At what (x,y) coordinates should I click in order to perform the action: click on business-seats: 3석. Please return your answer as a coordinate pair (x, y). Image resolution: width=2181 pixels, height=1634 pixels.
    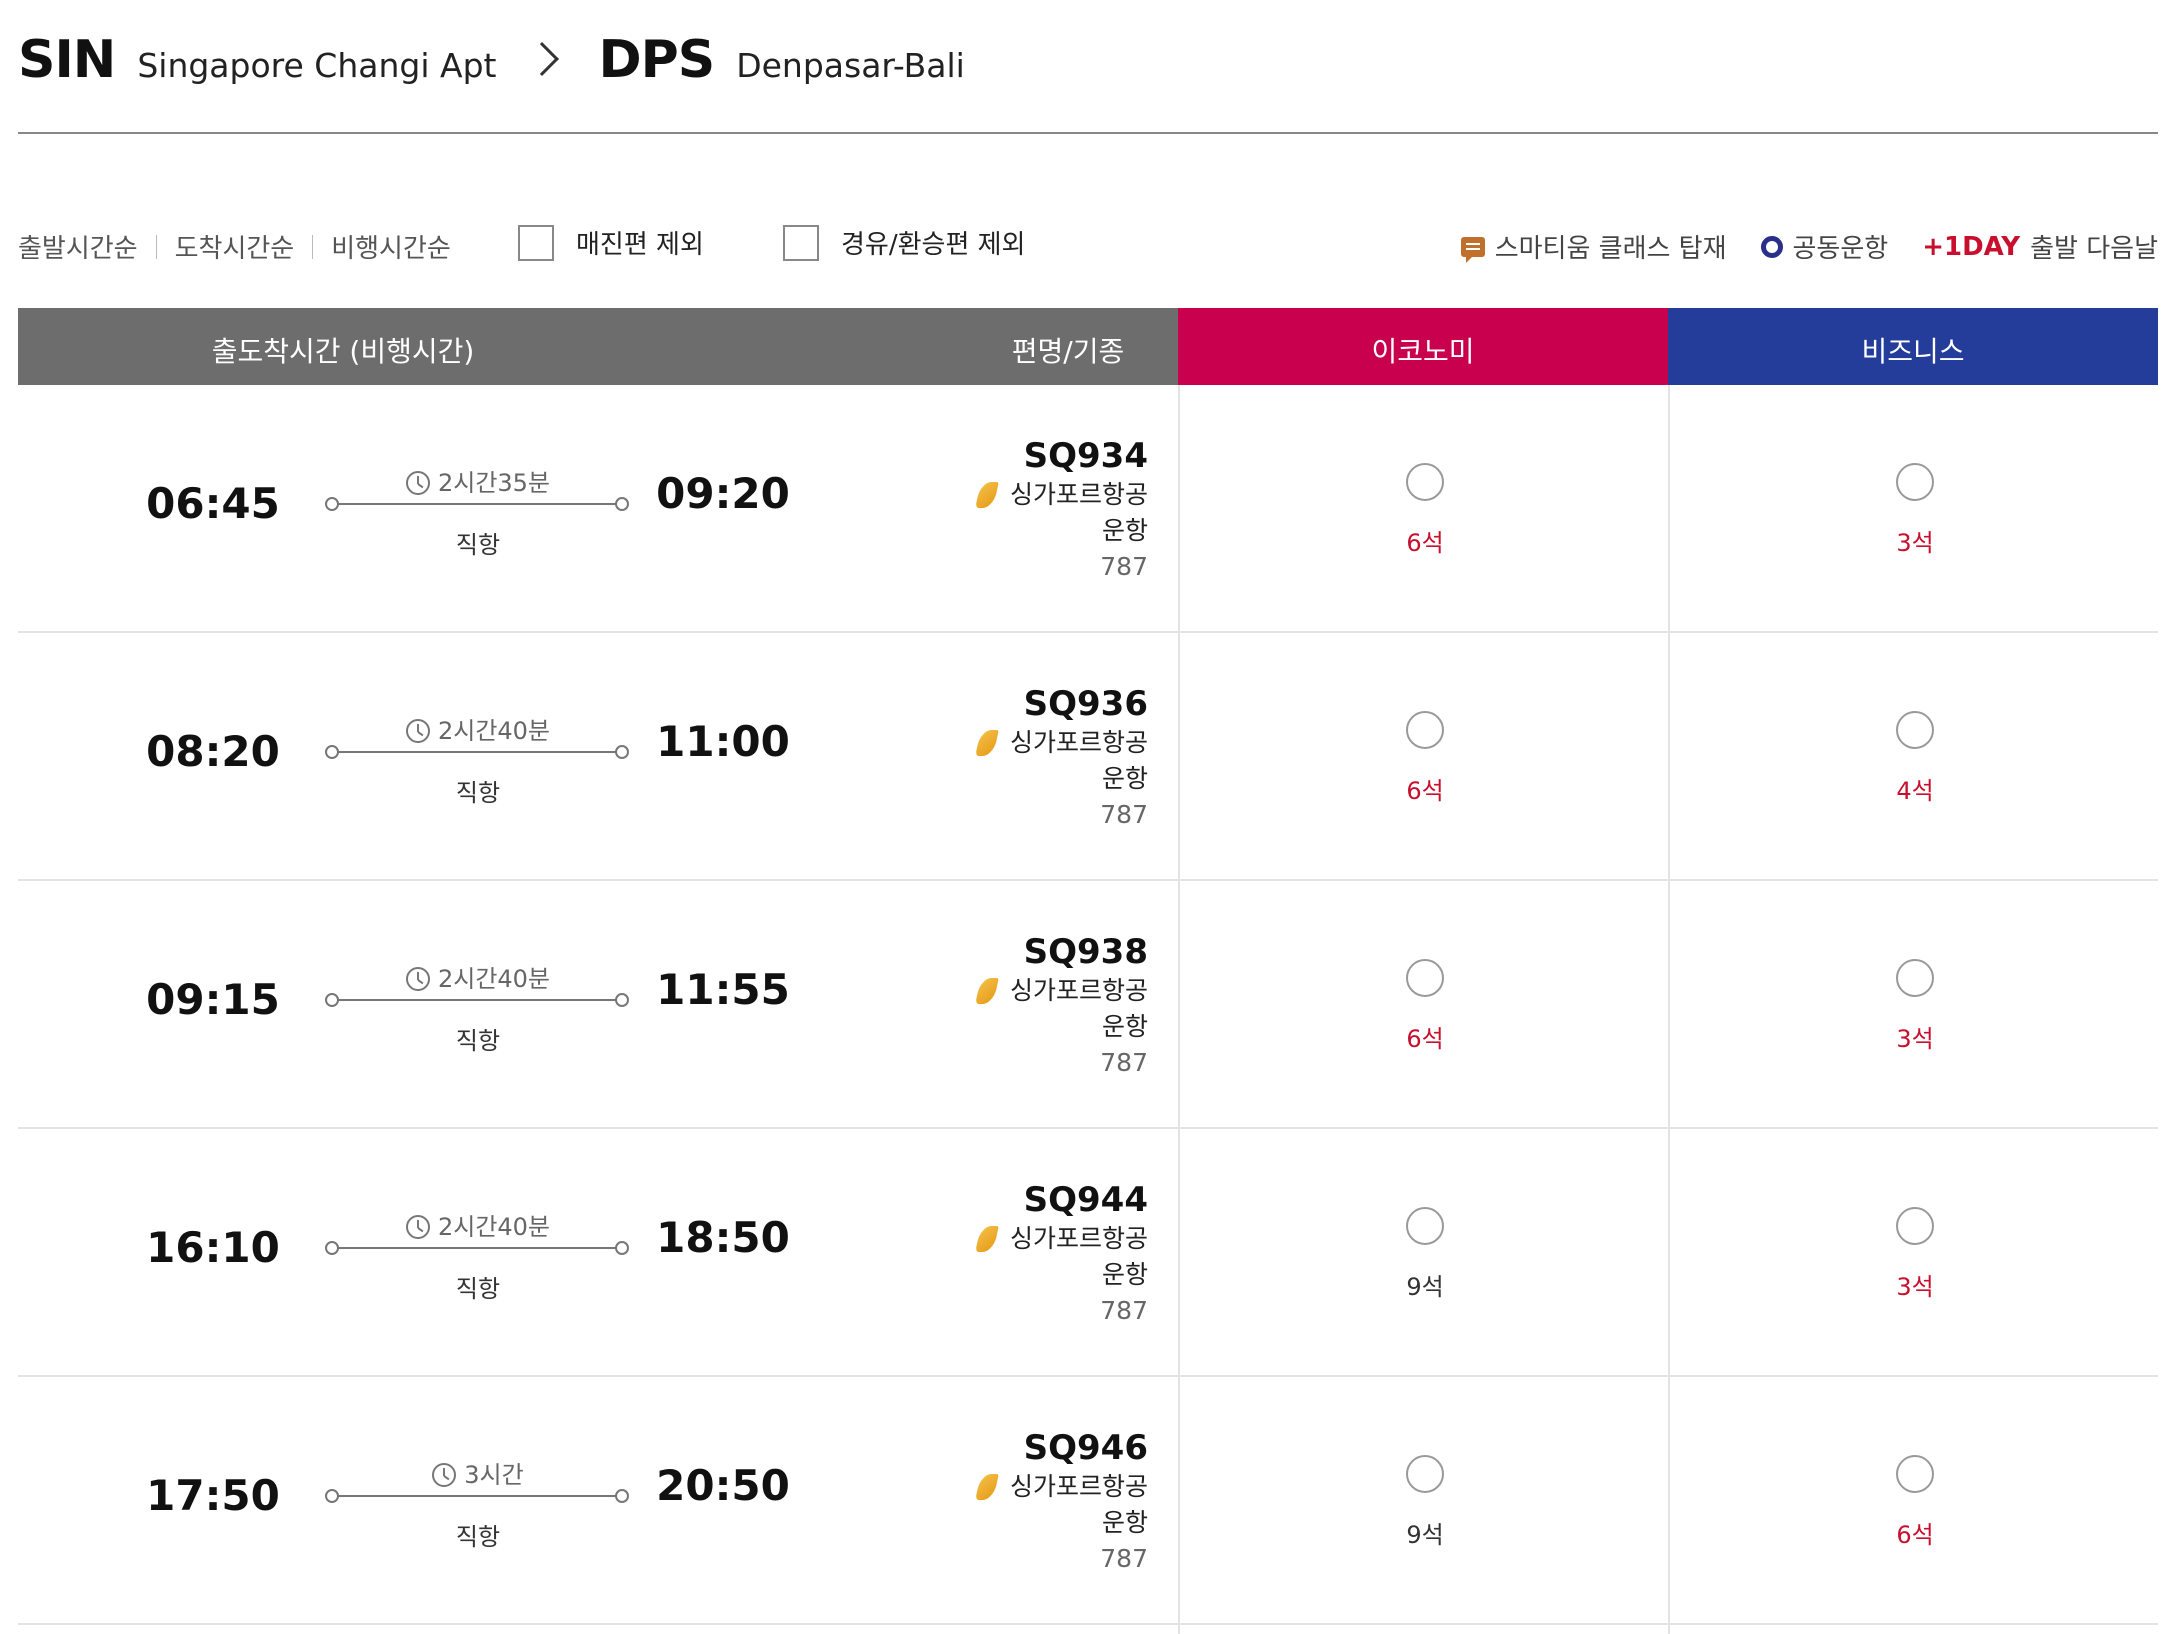
    Looking at the image, I should click on (1915, 543).